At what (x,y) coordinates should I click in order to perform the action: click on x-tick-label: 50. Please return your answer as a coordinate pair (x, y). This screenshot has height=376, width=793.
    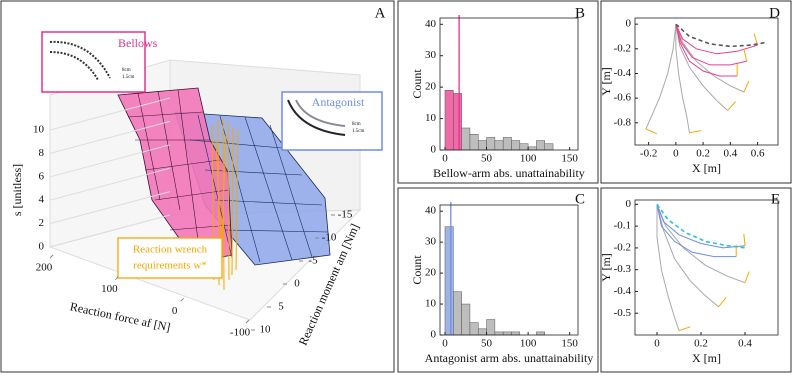
    Looking at the image, I should click on (487, 344).